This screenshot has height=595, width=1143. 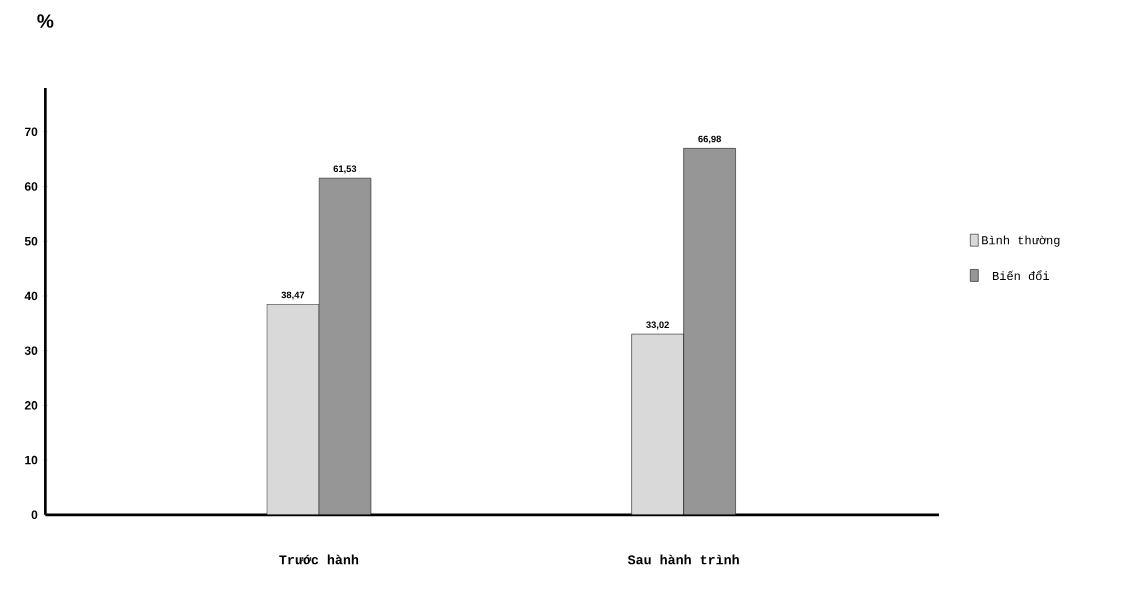 I want to click on y-axis-title: %, so click(x=45, y=21).